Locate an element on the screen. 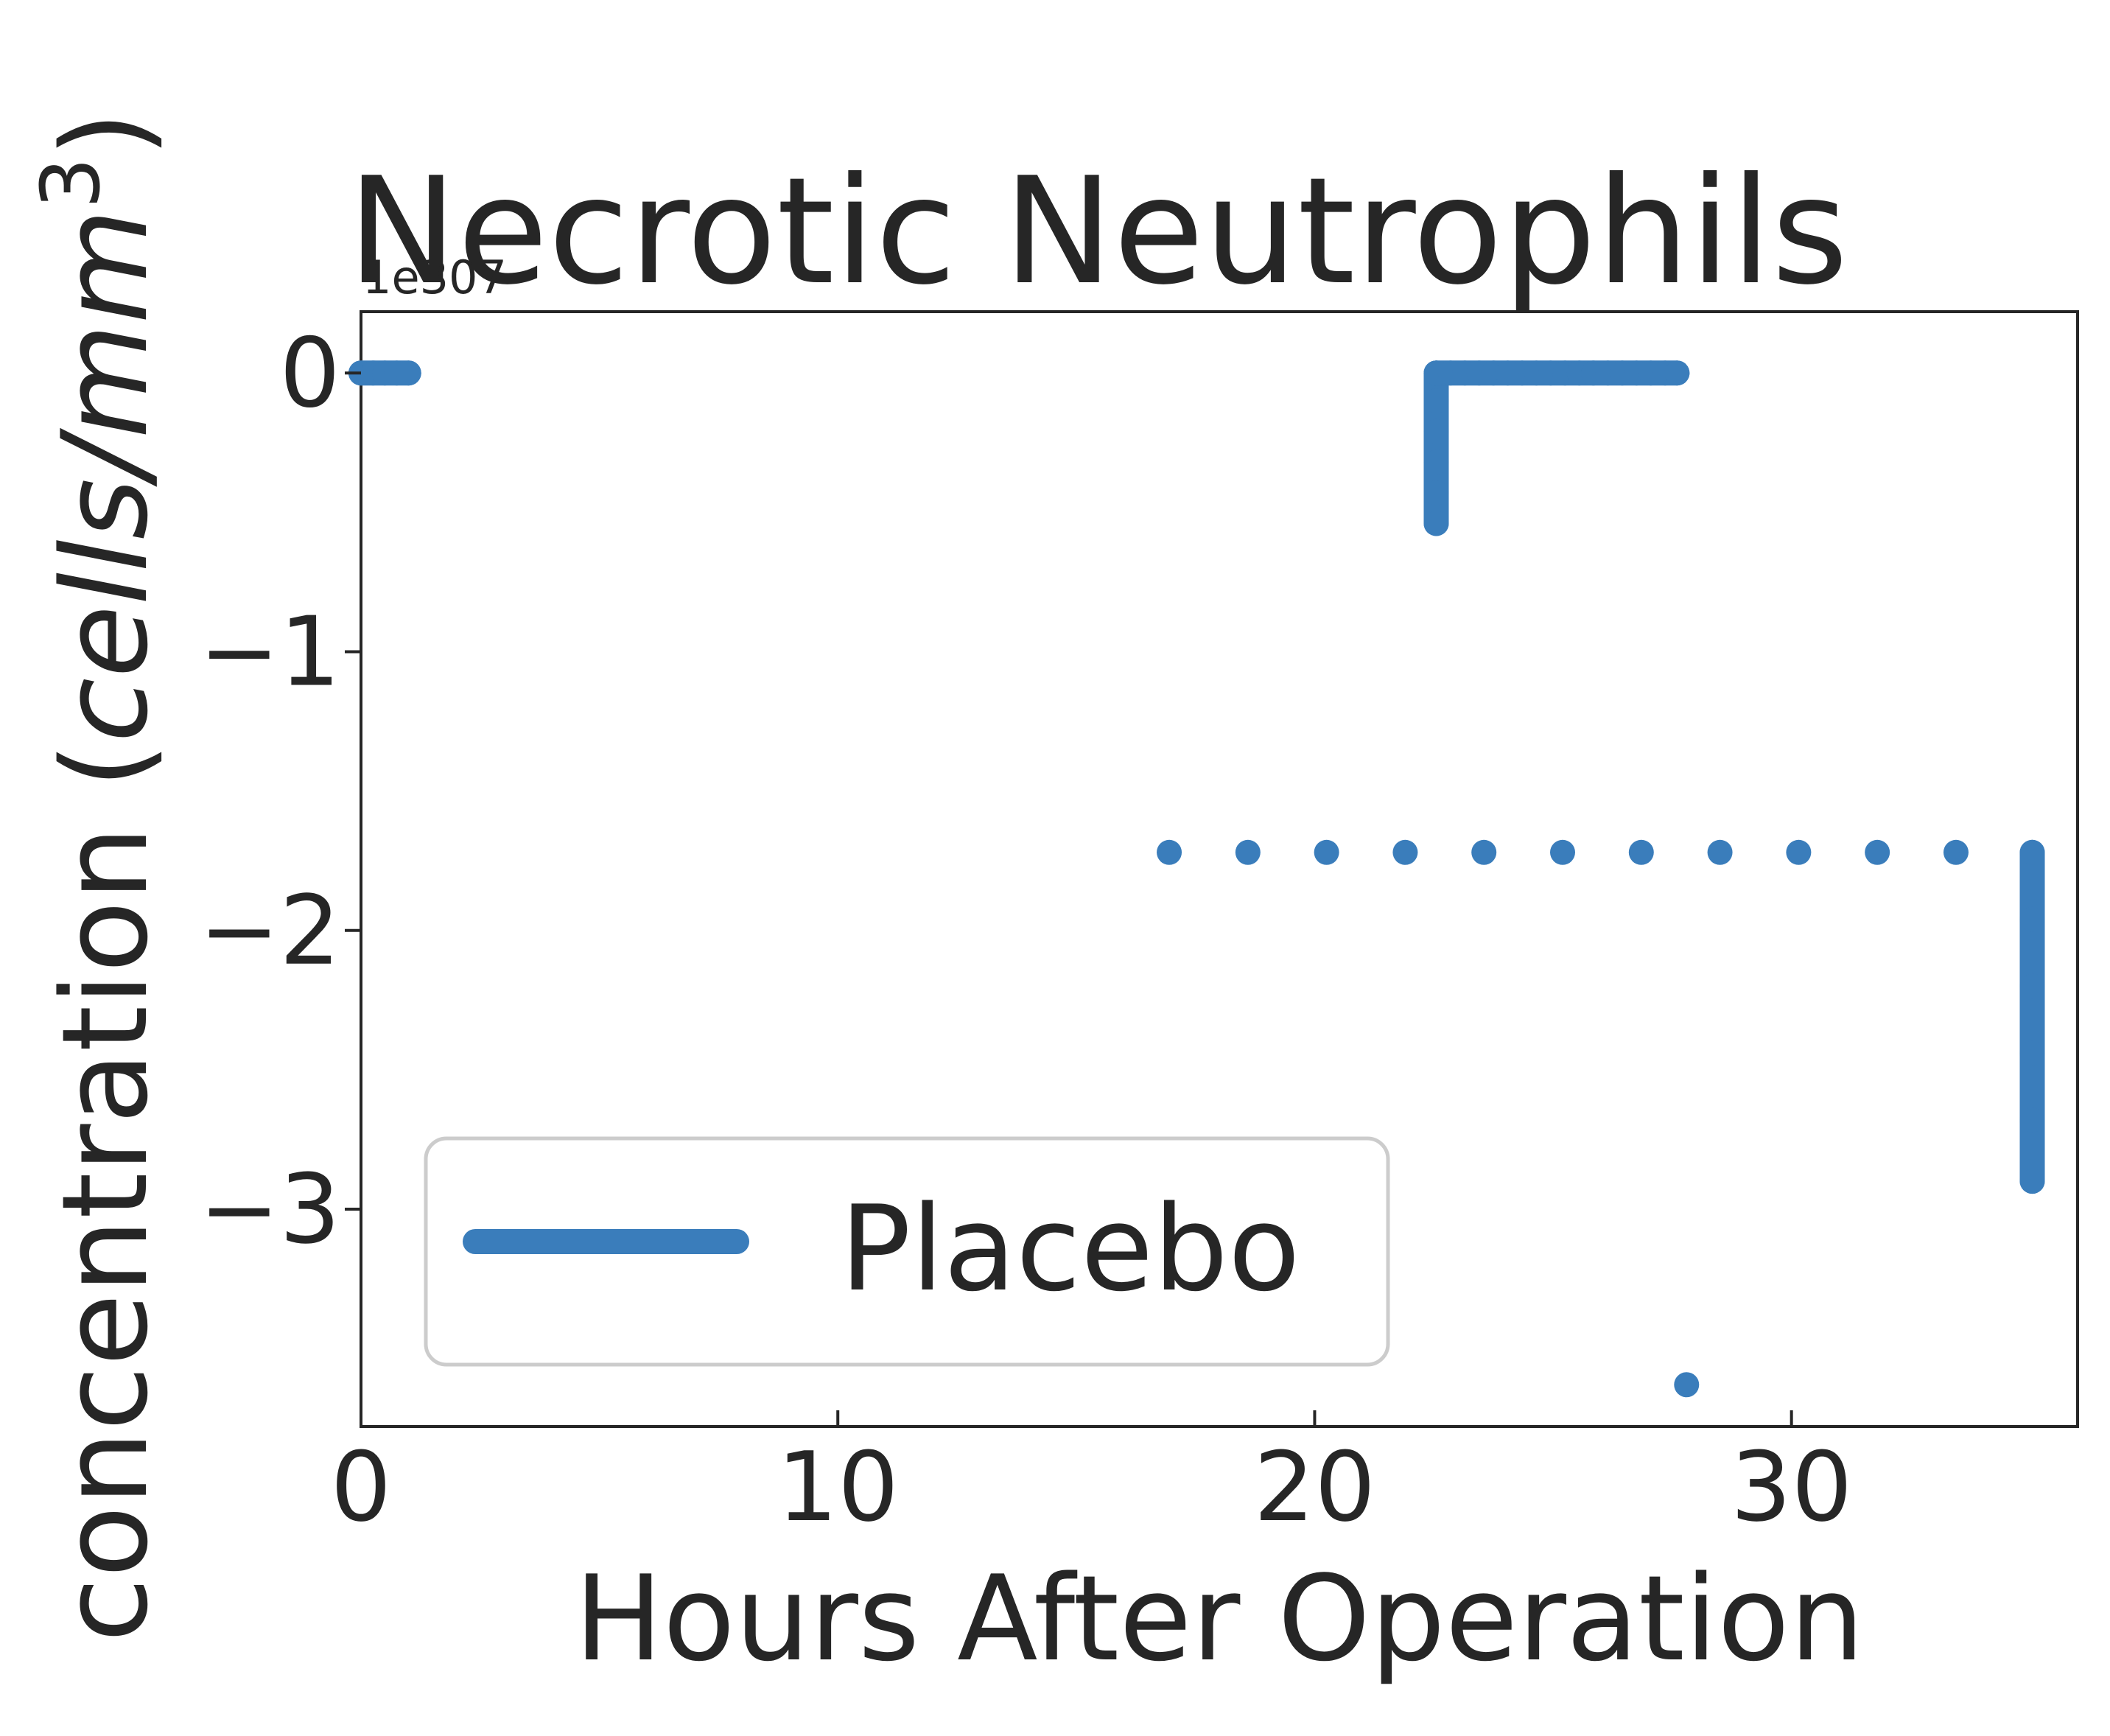 This screenshot has height=1736, width=2110. legend: Placebo is located at coordinates (907, 1251).